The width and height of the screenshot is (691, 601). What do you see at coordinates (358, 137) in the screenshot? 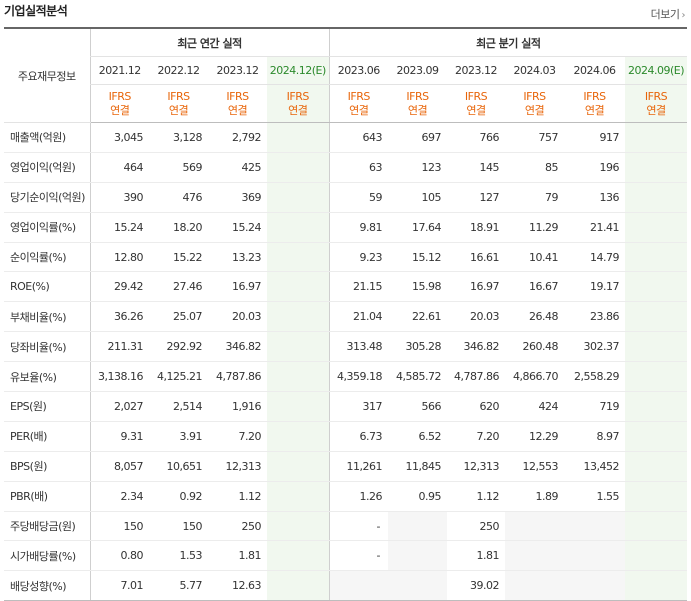
I see `table-cell: 643` at bounding box center [358, 137].